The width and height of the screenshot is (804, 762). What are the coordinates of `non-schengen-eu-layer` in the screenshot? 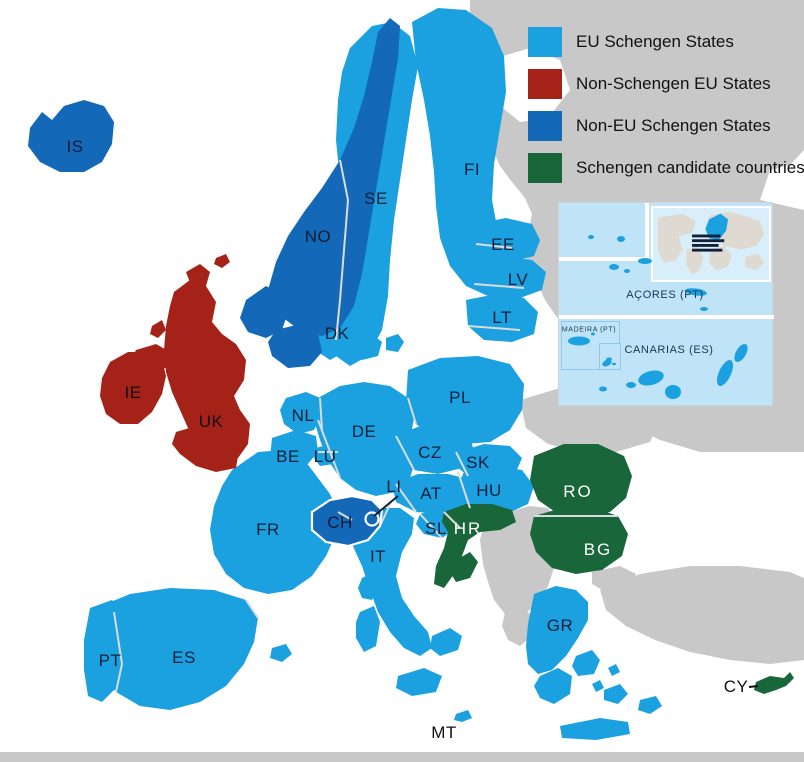 It's located at (175, 363).